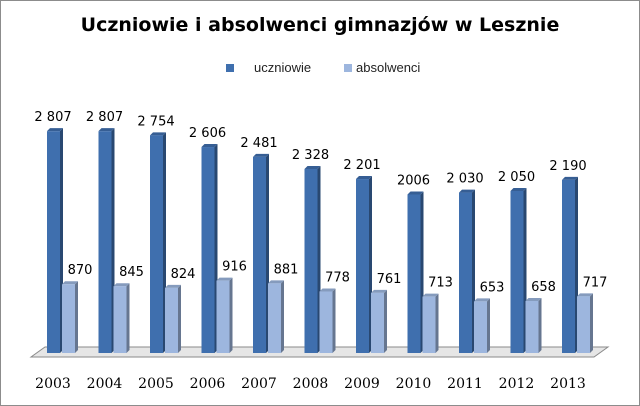  What do you see at coordinates (310, 155) in the screenshot?
I see `data-label-uczniowie-2008: 2 328` at bounding box center [310, 155].